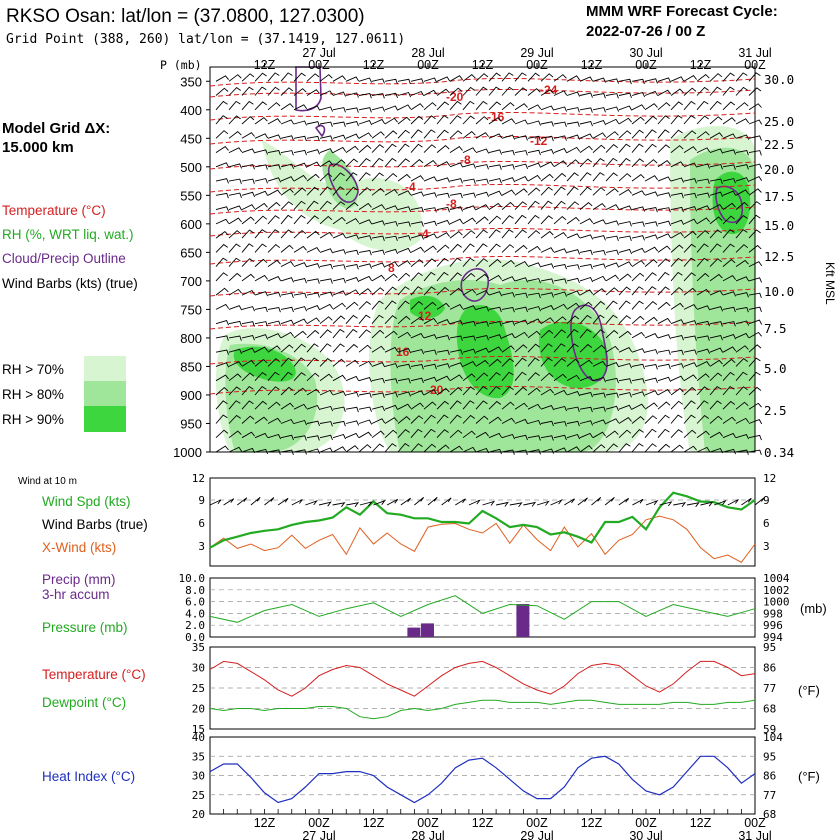 Image resolution: width=840 pixels, height=840 pixels. I want to click on temp-left-tick-0: 35, so click(198, 647).